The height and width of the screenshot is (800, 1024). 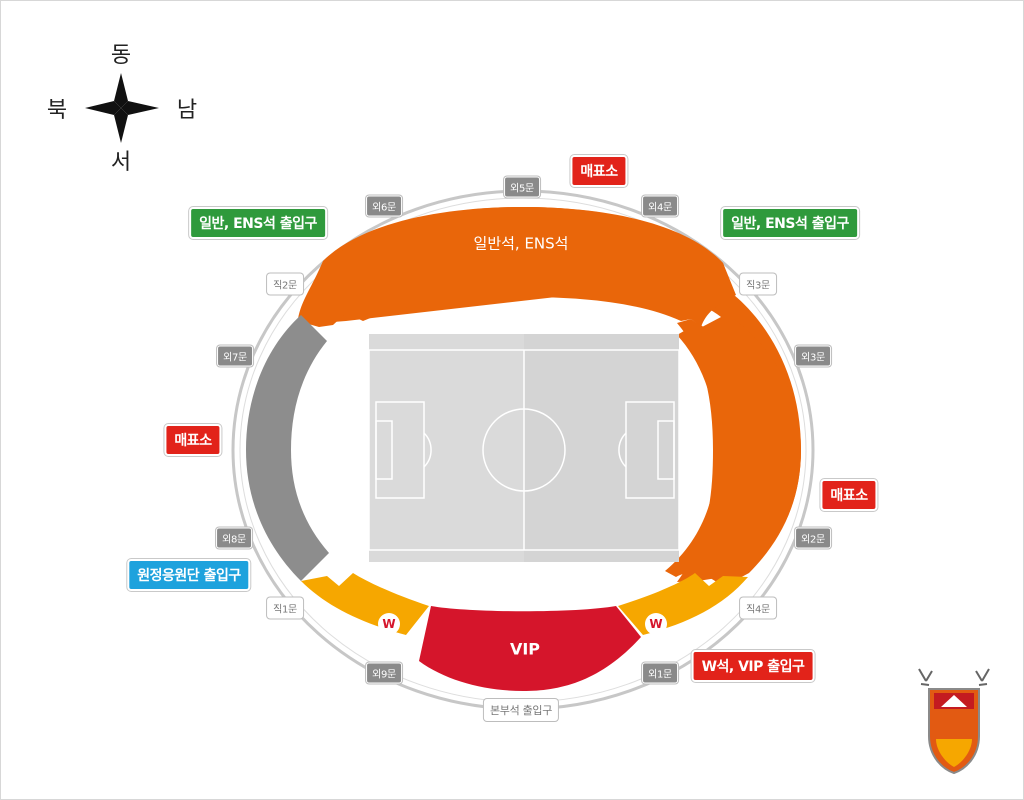 I want to click on compass-icon, so click(x=122, y=108).